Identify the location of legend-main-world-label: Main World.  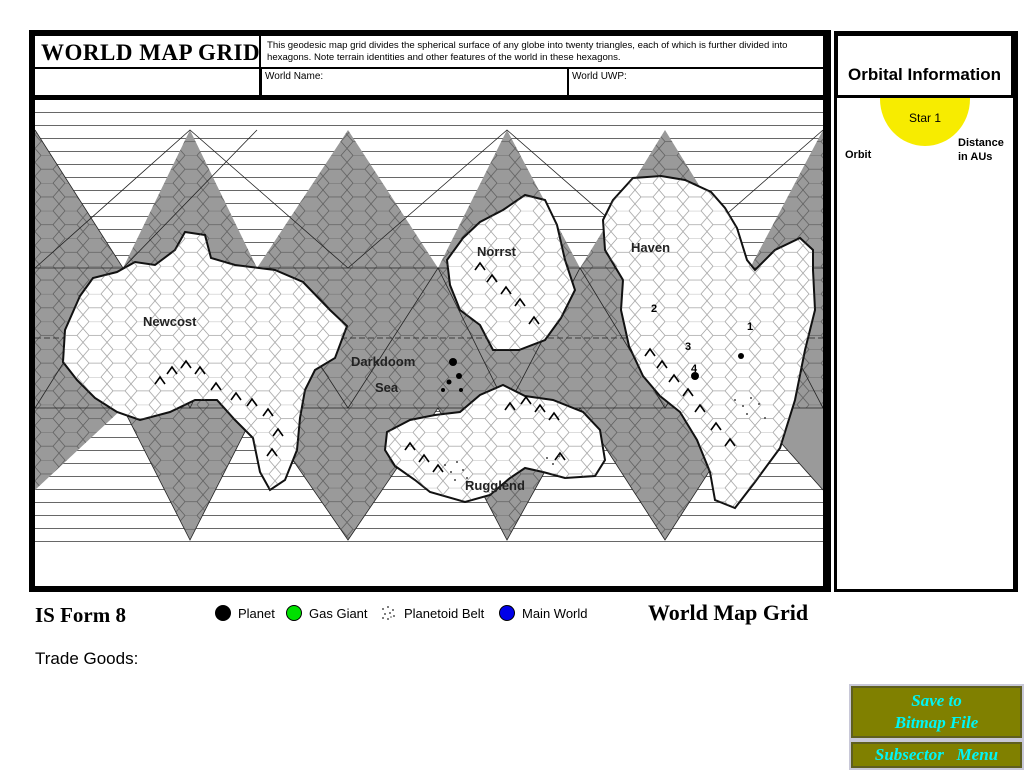
(555, 613).